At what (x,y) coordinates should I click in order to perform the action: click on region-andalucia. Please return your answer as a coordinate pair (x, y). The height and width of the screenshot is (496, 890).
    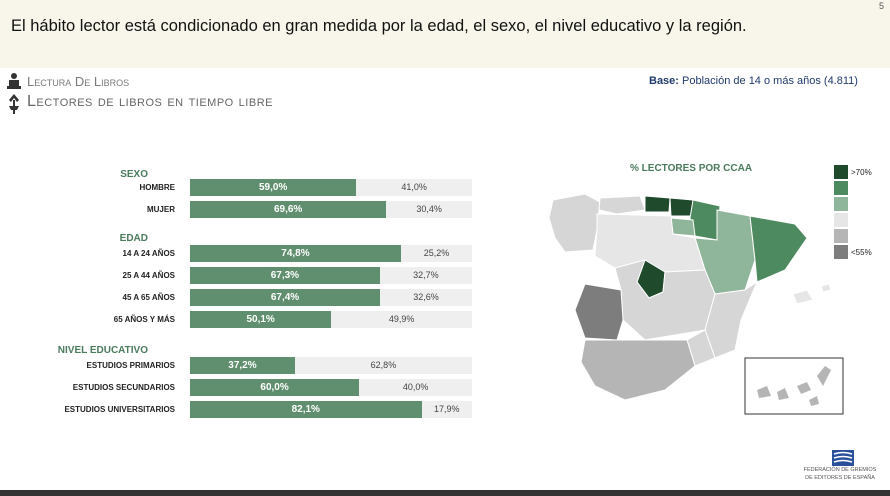
    Looking at the image, I should click on (638, 370).